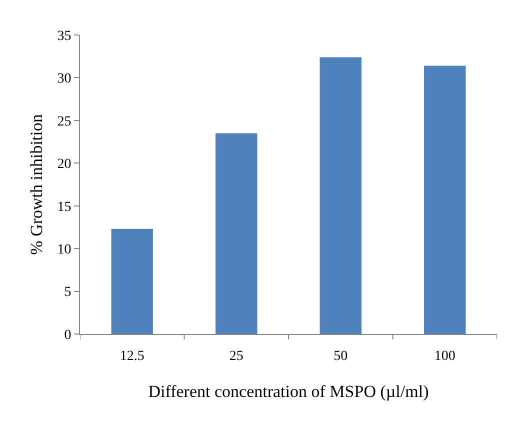  Describe the element at coordinates (341, 356) in the screenshot. I see `x-tick-label: 50` at that location.